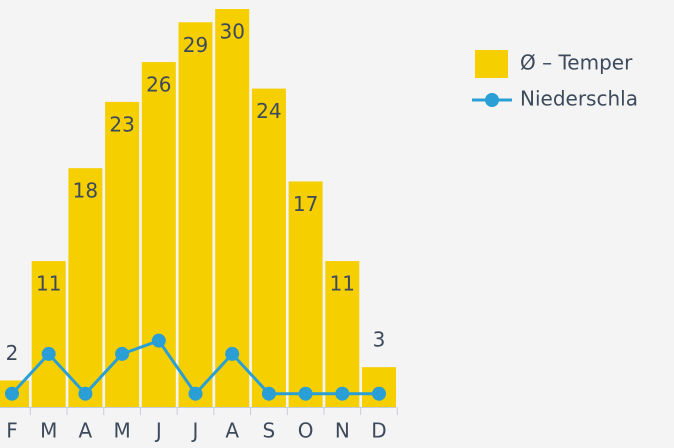  I want to click on value-label: 3, so click(379, 340).